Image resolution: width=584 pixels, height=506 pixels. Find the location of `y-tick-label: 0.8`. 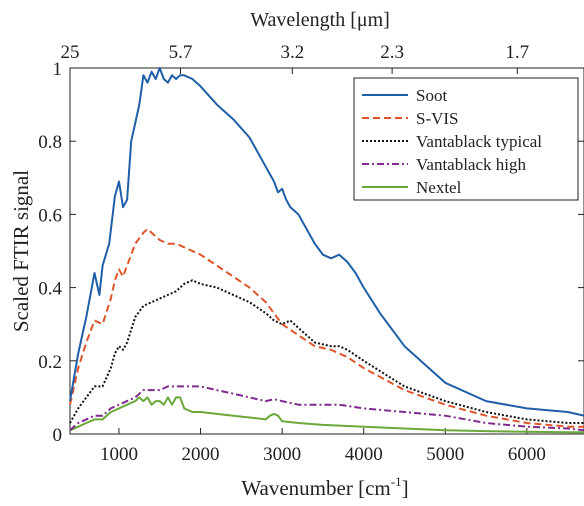

y-tick-label: 0.8 is located at coordinates (50, 142).